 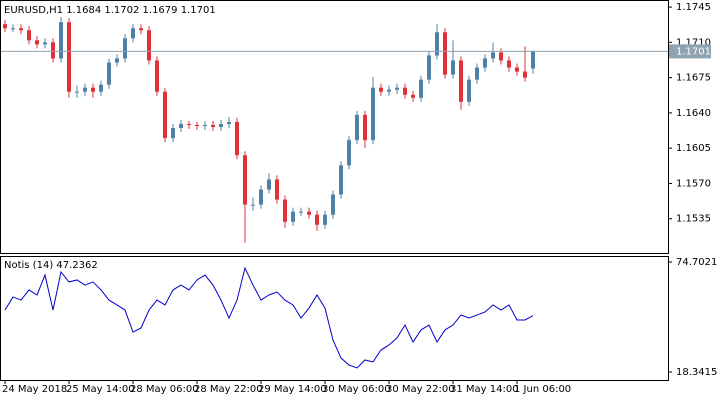 I want to click on x-tick-label: 31 May 14:00, so click(x=484, y=389).